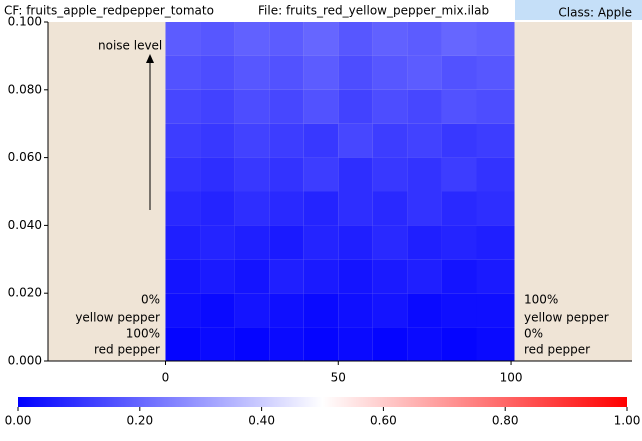 This screenshot has width=642, height=441. What do you see at coordinates (117, 318) in the screenshot?
I see `left-annotation: yellow pepper` at bounding box center [117, 318].